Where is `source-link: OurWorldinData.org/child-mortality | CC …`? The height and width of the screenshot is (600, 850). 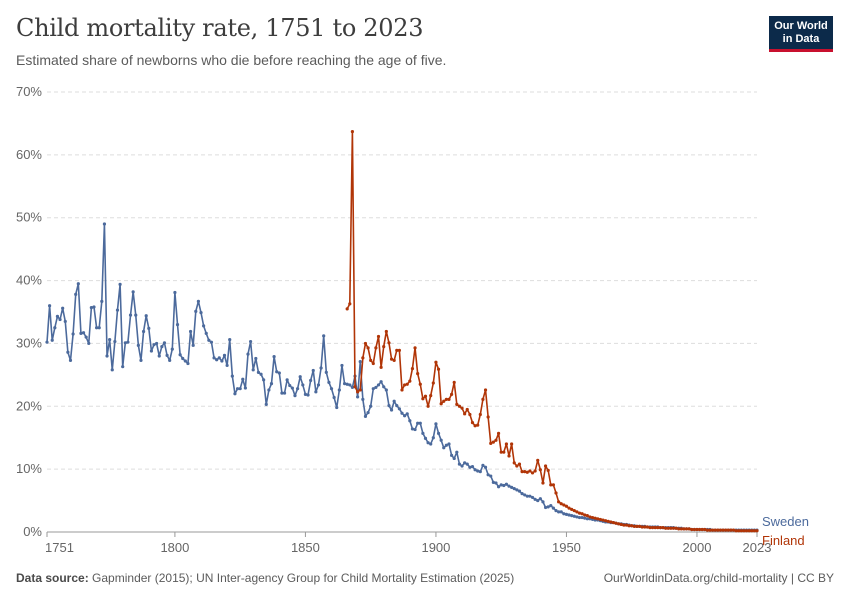 source-link: OurWorldinData.org/child-mortality | CC … is located at coordinates (718, 578).